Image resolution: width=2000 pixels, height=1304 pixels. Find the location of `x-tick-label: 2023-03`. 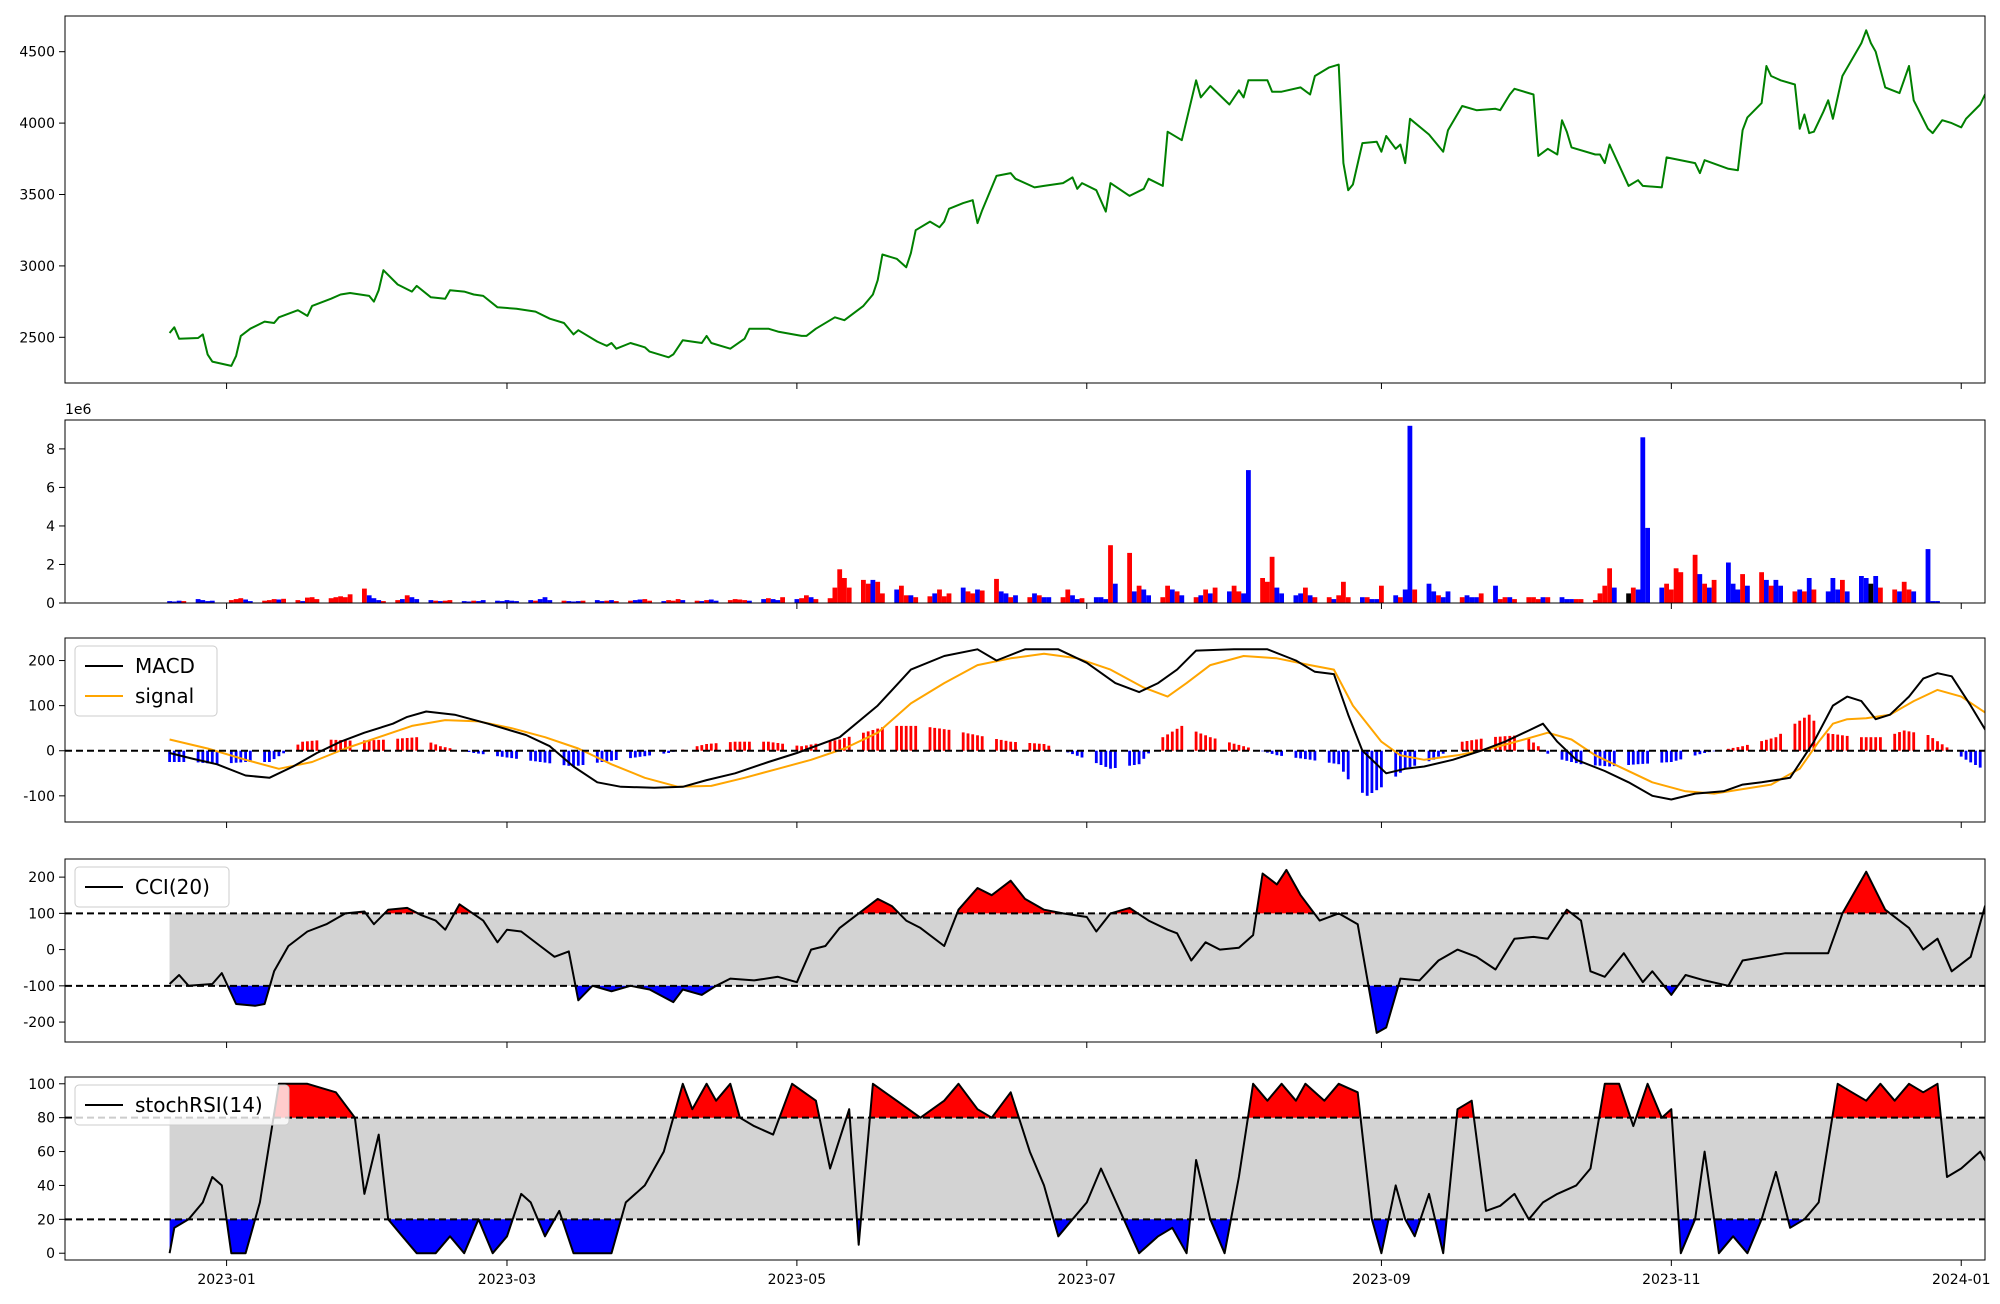

x-tick-label: 2023-03 is located at coordinates (507, 1280).